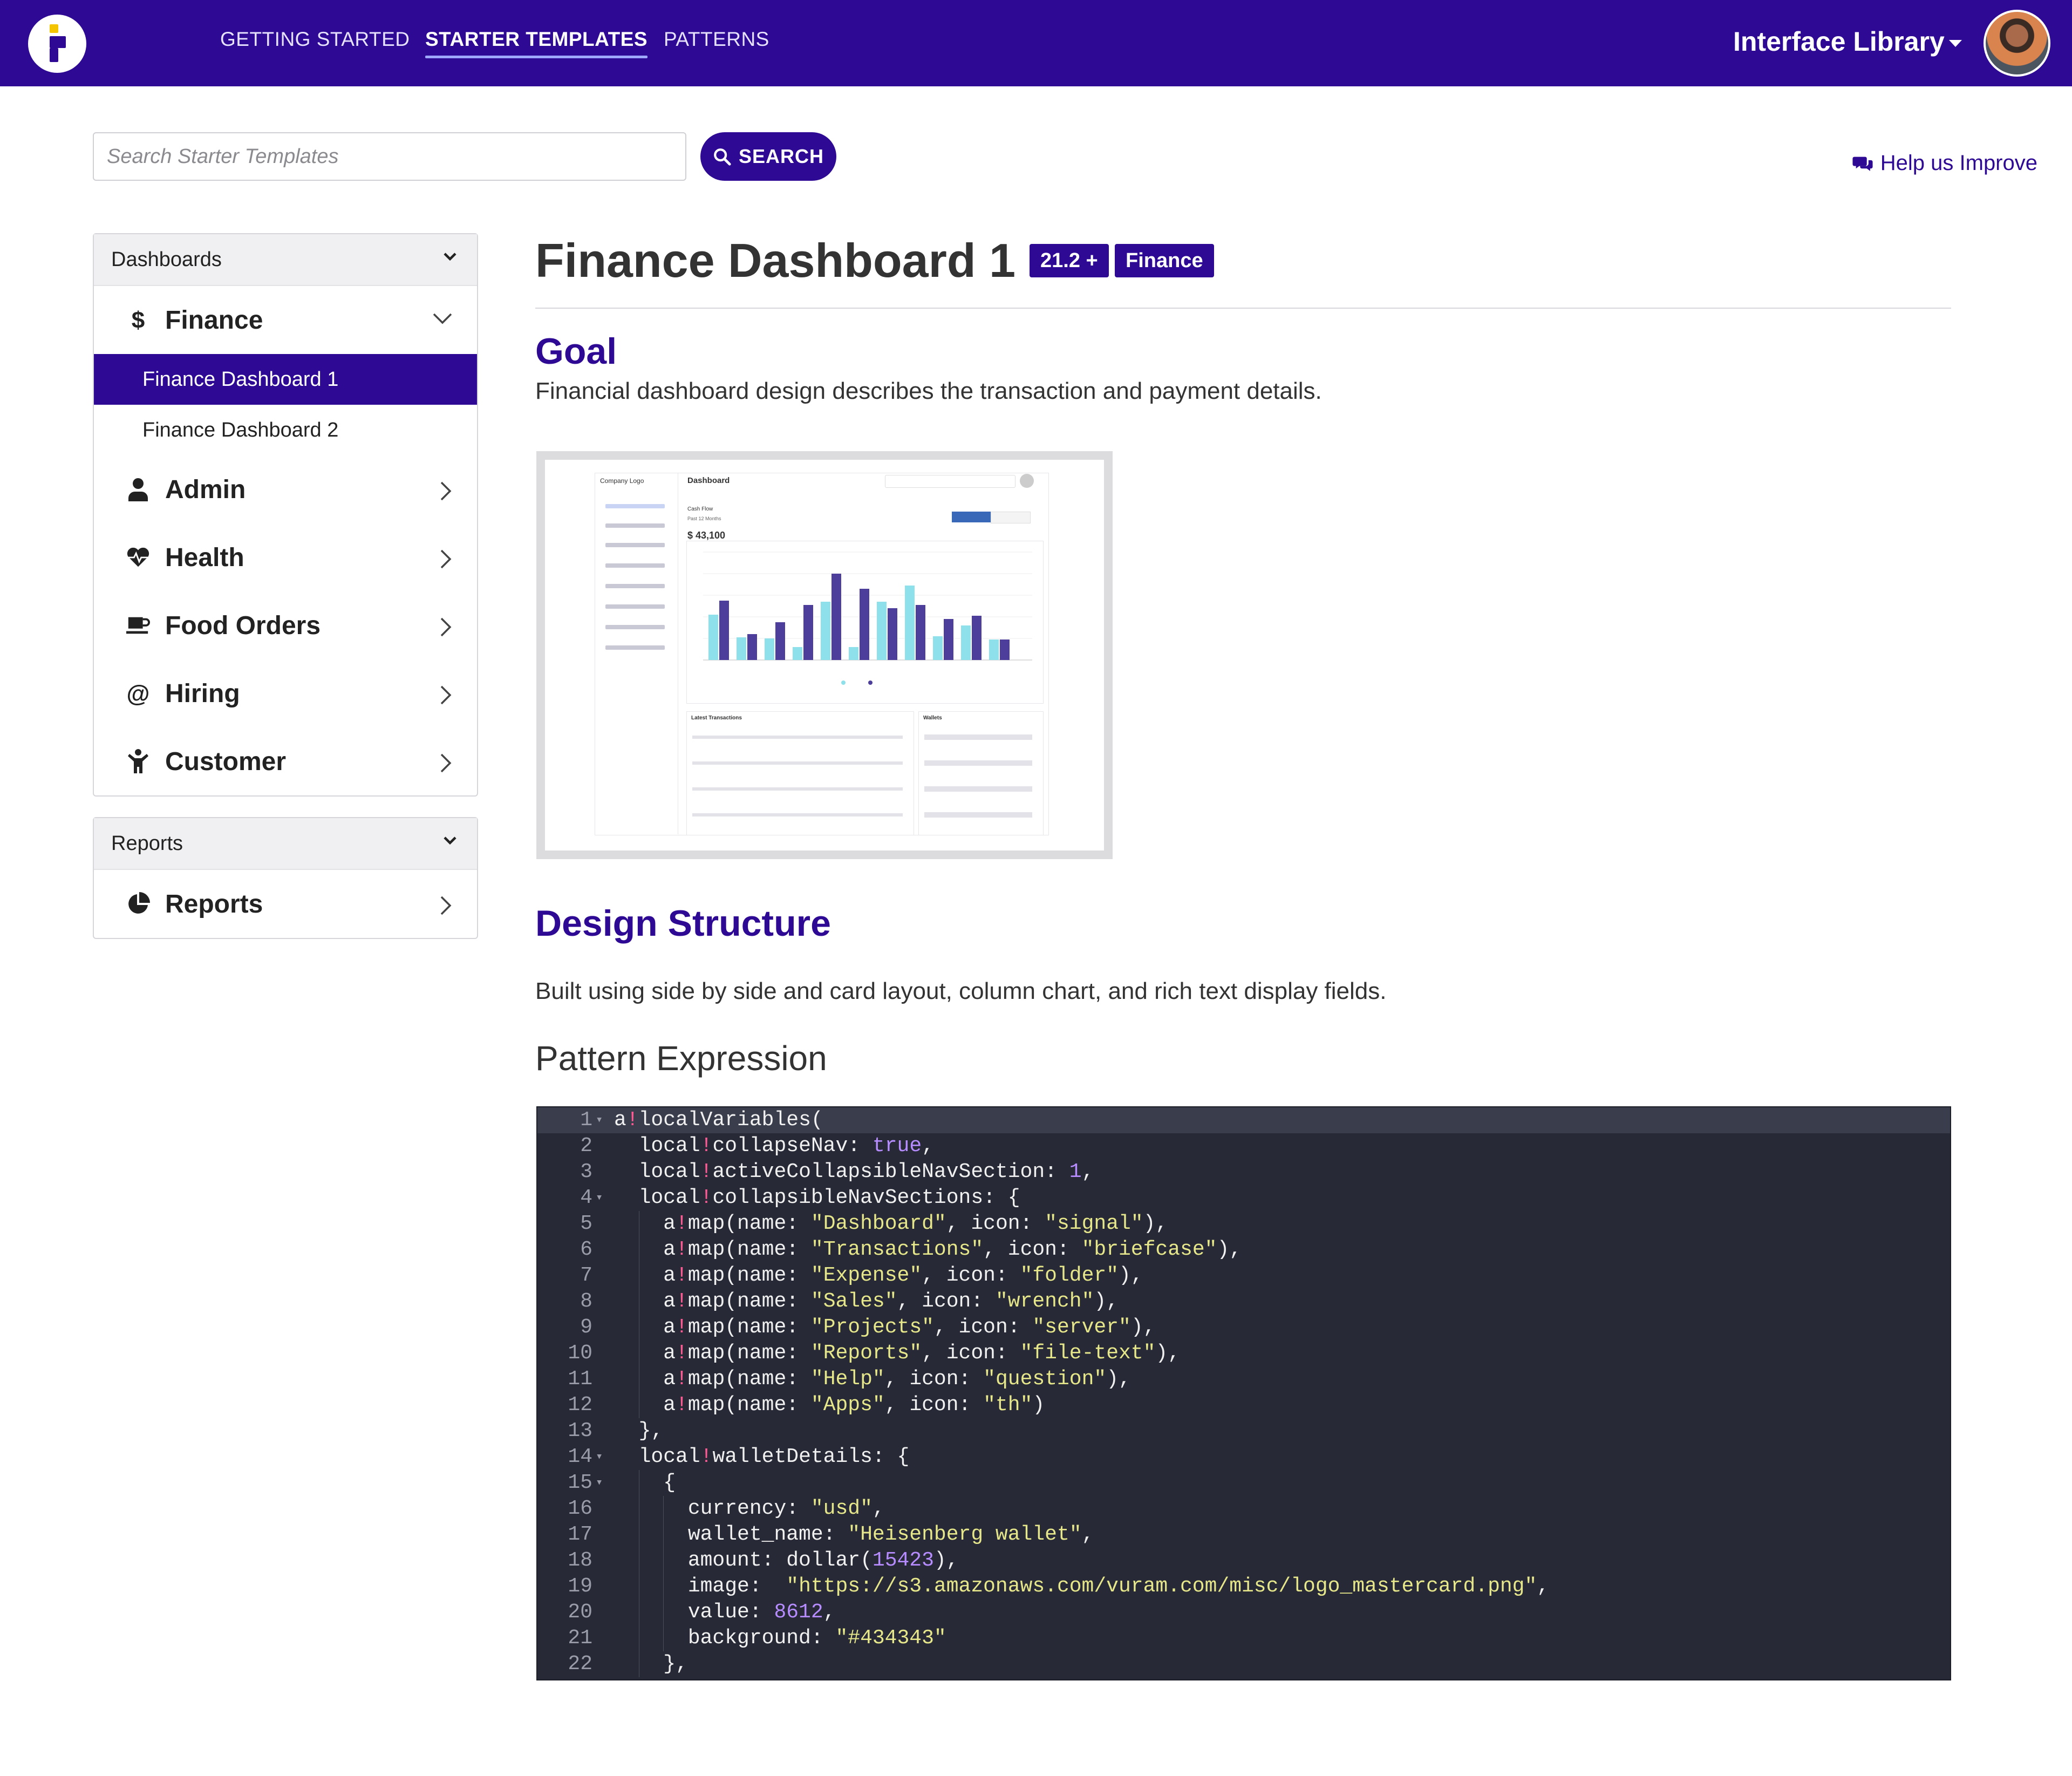 Image resolution: width=2072 pixels, height=1776 pixels. What do you see at coordinates (285, 379) in the screenshot?
I see `sidebar-subitem-finance-dashboard-1: Finance Dashboard 1` at bounding box center [285, 379].